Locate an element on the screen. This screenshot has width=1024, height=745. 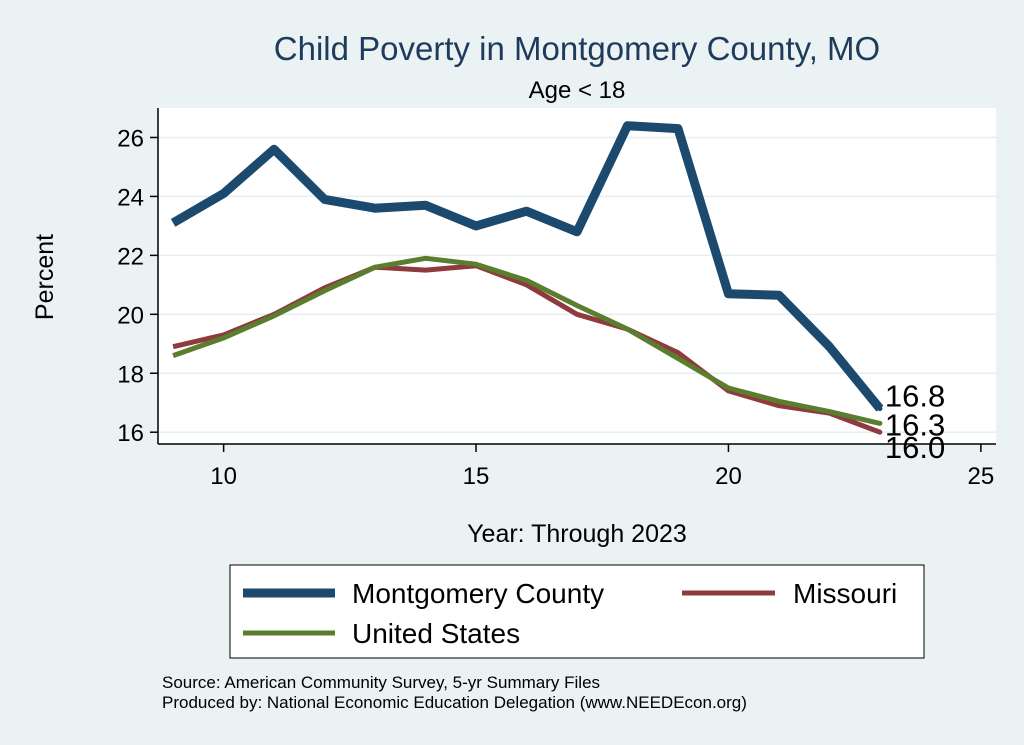
legend-label-montgomery: Montgomery County is located at coordinates (478, 593).